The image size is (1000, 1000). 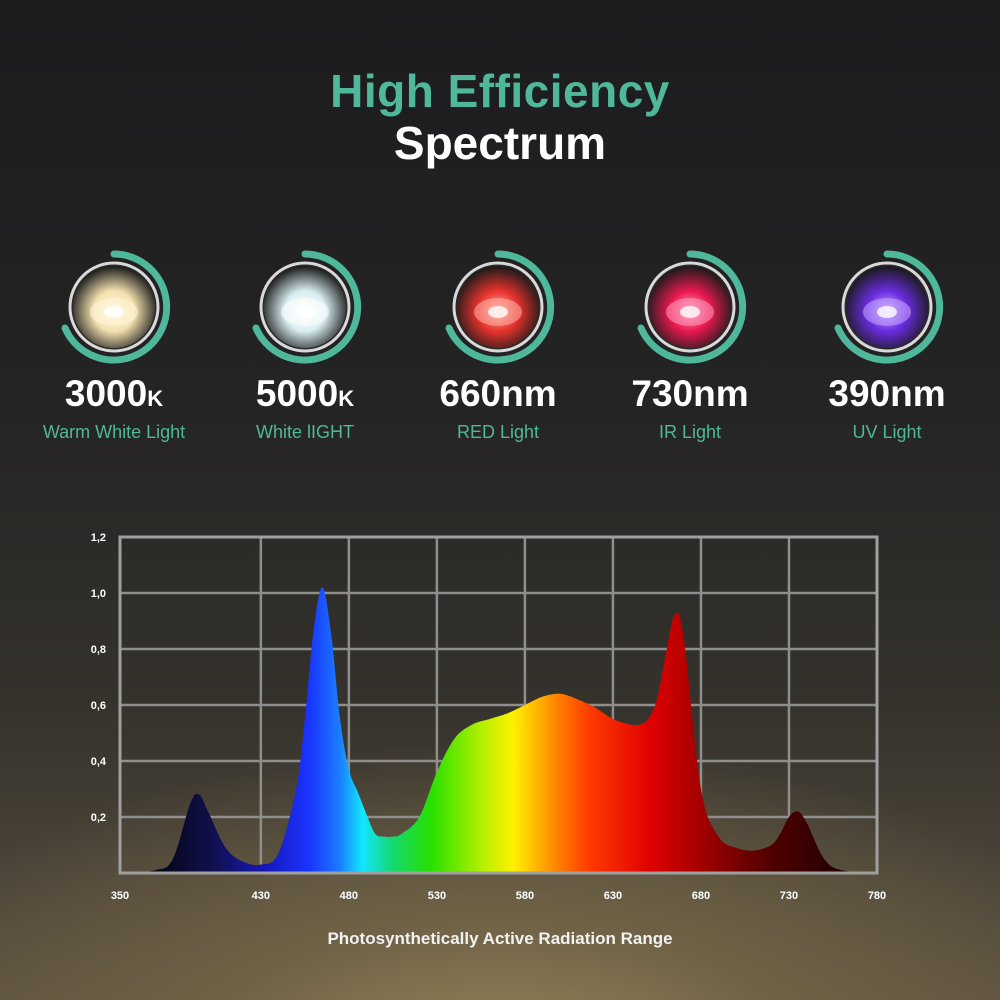 What do you see at coordinates (690, 393) in the screenshot?
I see `led-value: 730nm` at bounding box center [690, 393].